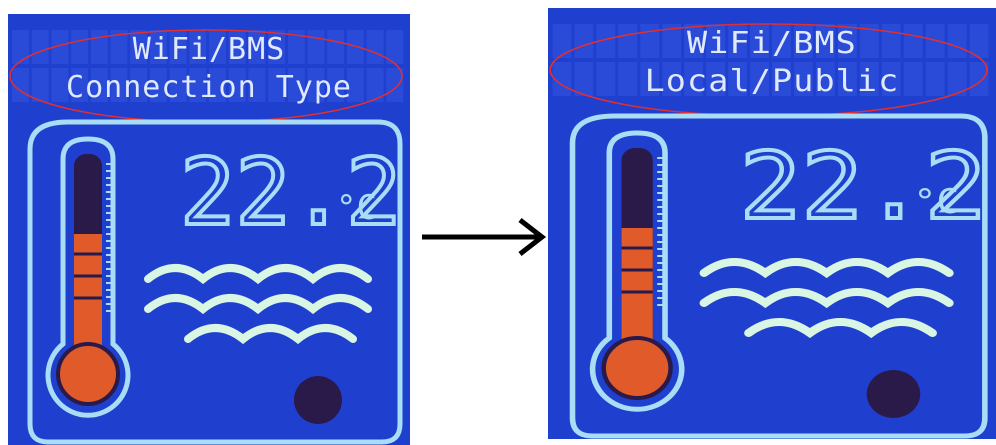  I want to click on header-line-2: Local/Public, so click(772, 82).